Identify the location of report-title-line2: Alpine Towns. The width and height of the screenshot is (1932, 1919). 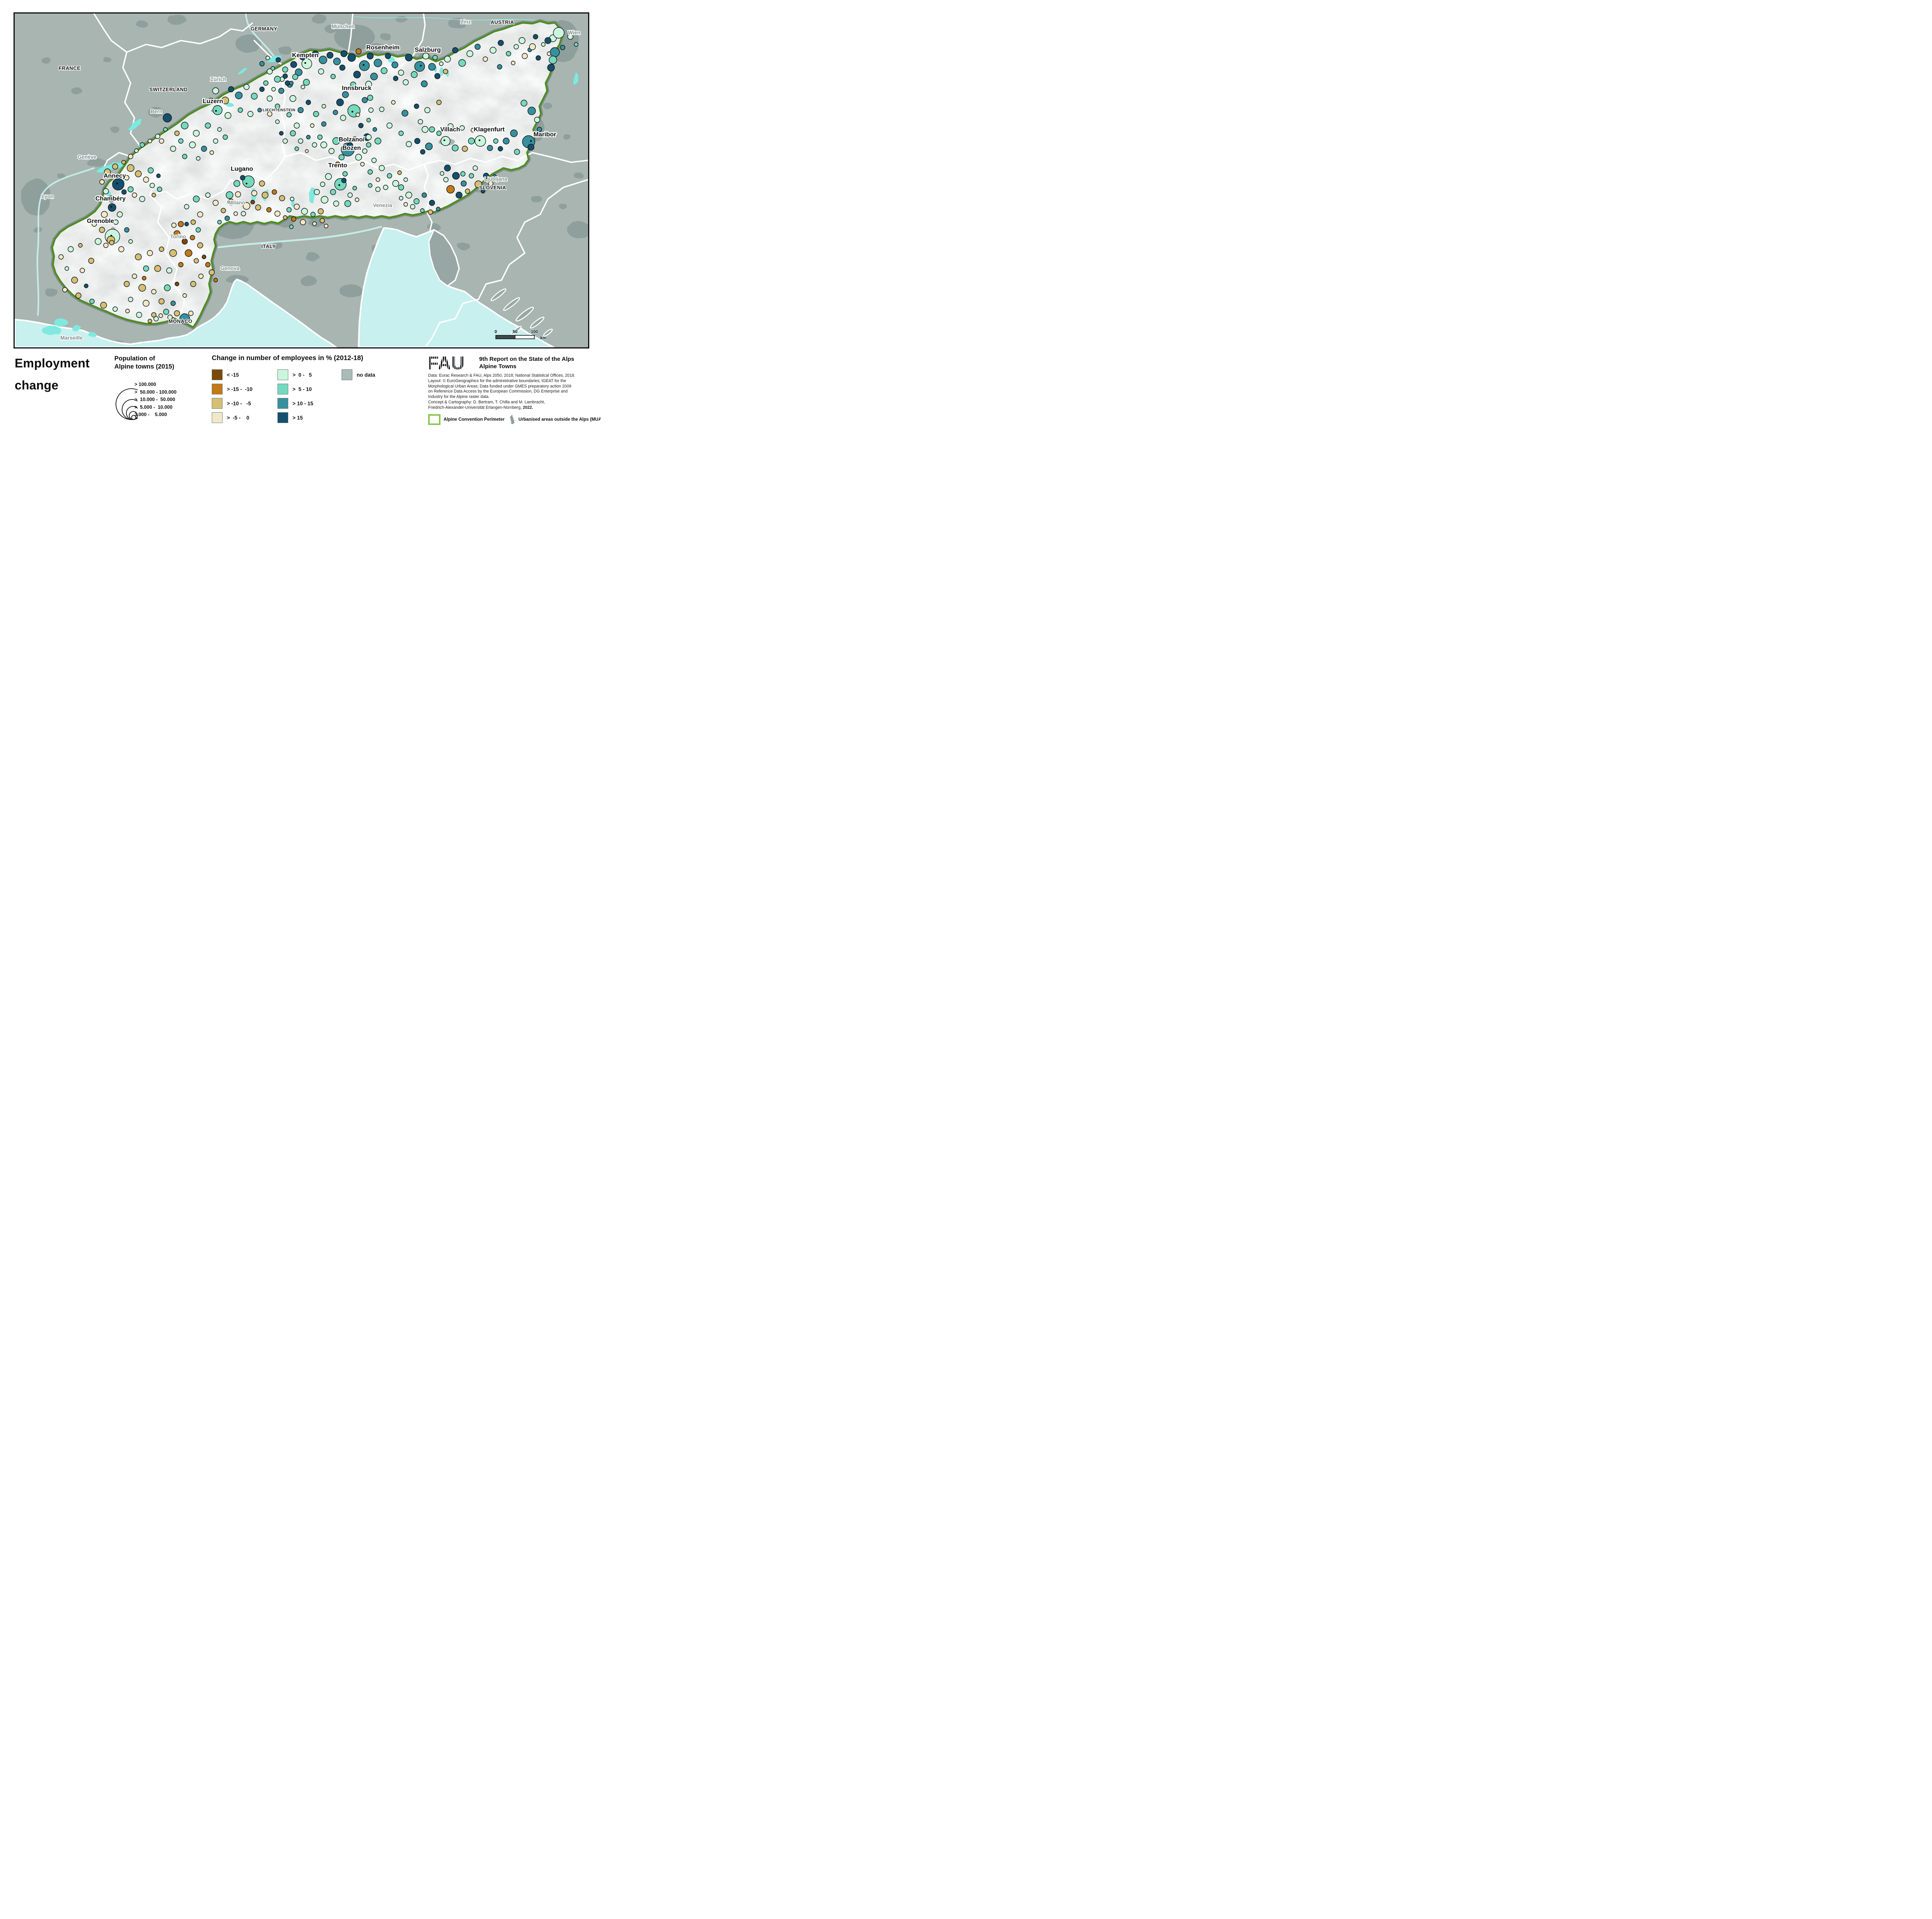
(498, 366).